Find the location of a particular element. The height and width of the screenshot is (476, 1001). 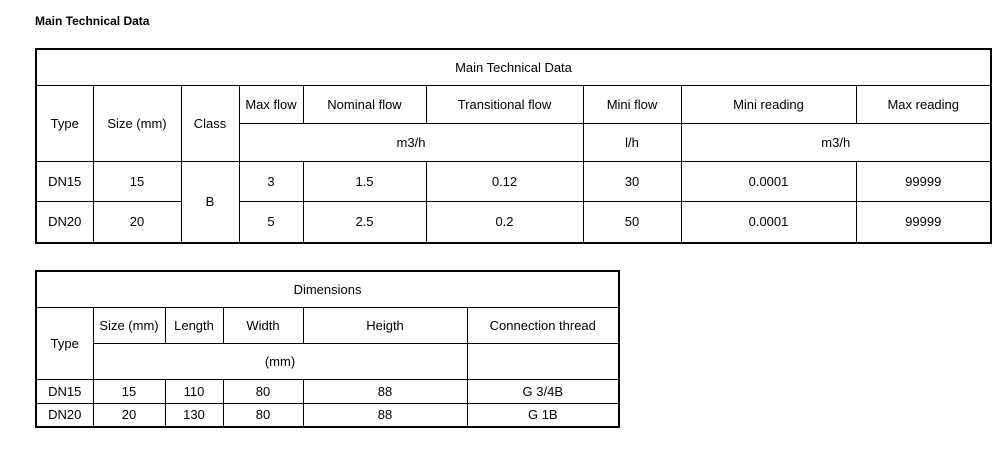

unit-row: m3/h l/h m3/h is located at coordinates (514, 142).